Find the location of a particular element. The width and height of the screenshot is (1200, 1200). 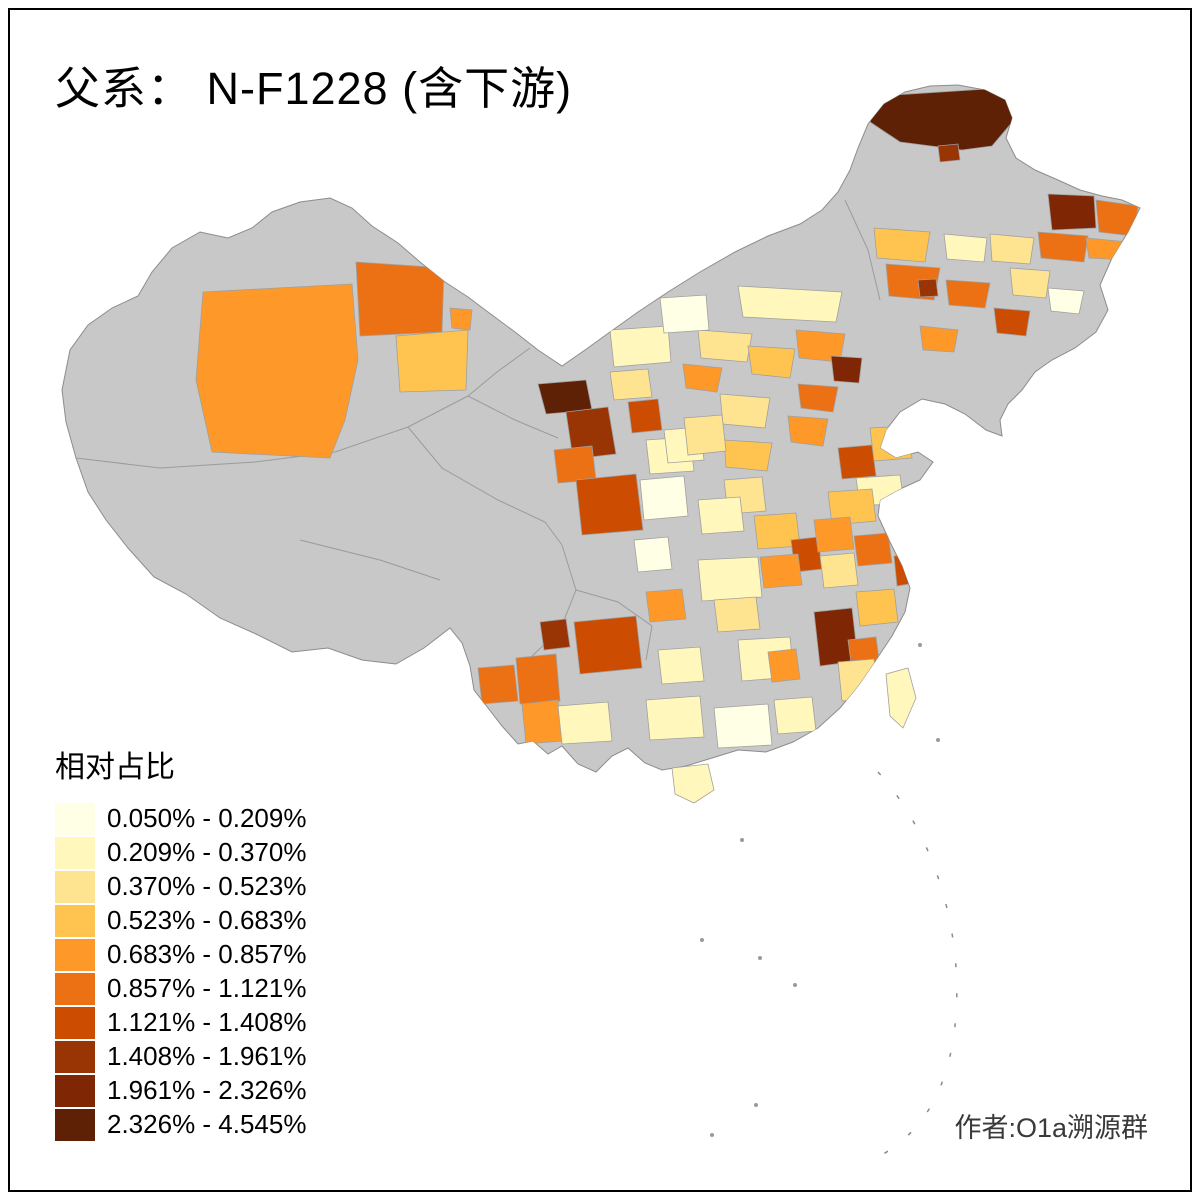

legend-label: 0.050% - 0.209% is located at coordinates (207, 818).